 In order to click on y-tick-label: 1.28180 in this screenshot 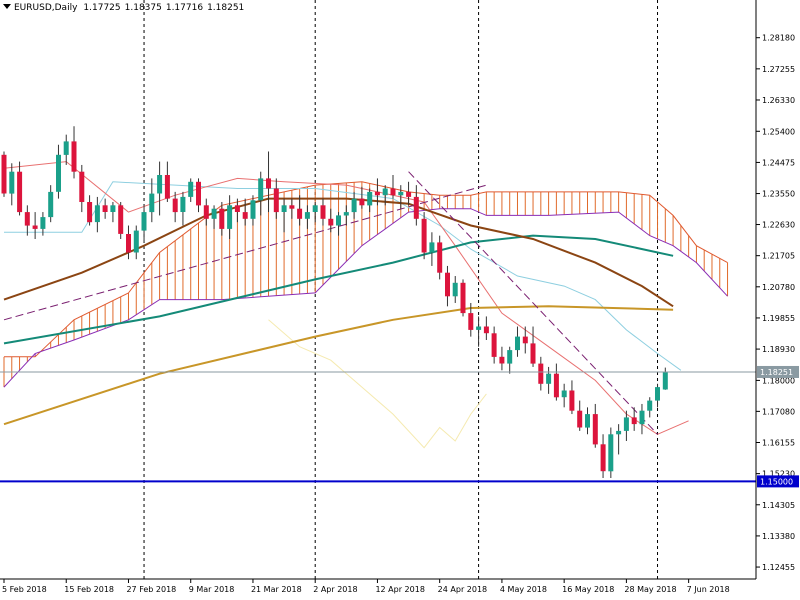, I will do `click(778, 38)`.